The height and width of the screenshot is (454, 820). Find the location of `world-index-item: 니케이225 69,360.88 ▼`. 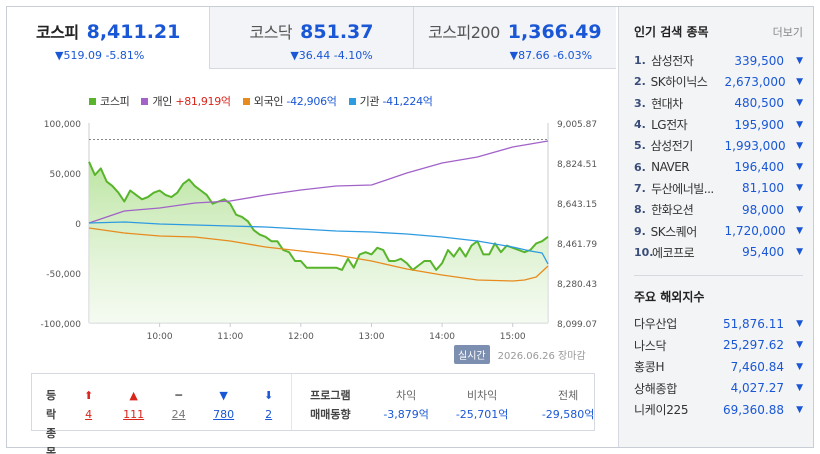

world-index-item: 니케이225 69,360.88 ▼ is located at coordinates (718, 410).